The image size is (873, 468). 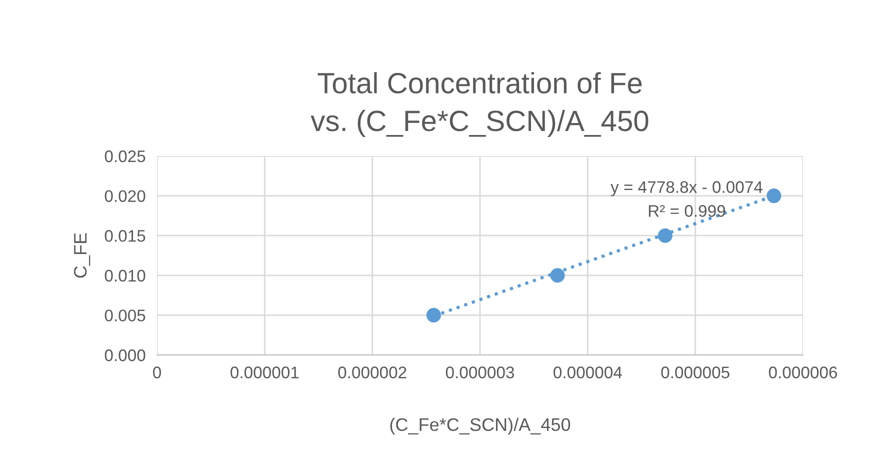 I want to click on y-tick-label: 0.025, so click(x=125, y=156).